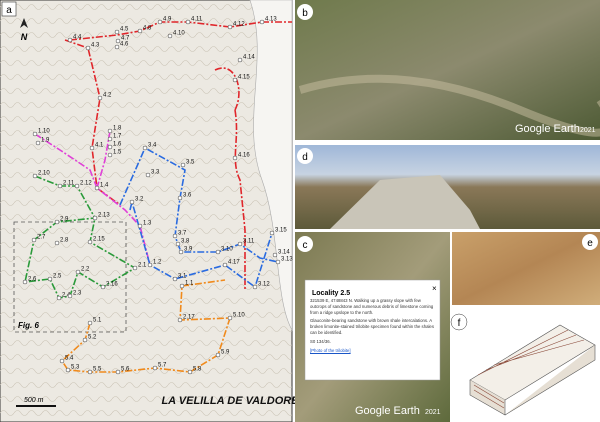 This screenshot has width=600, height=422. Describe the element at coordinates (249, 58) in the screenshot. I see `locality-label: 4.14` at that location.